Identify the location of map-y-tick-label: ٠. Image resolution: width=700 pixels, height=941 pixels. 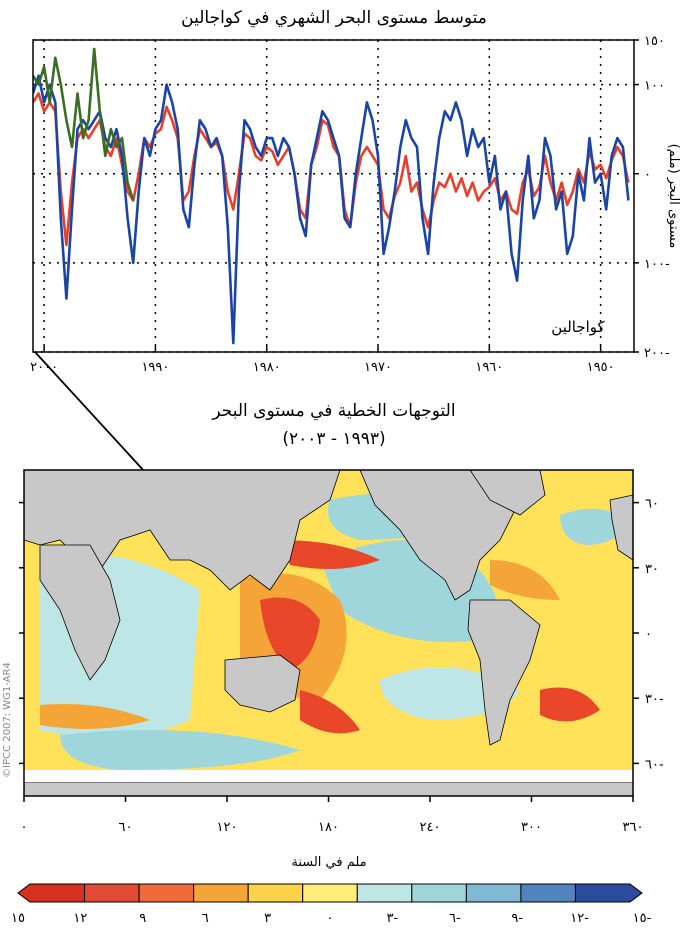
(648, 634).